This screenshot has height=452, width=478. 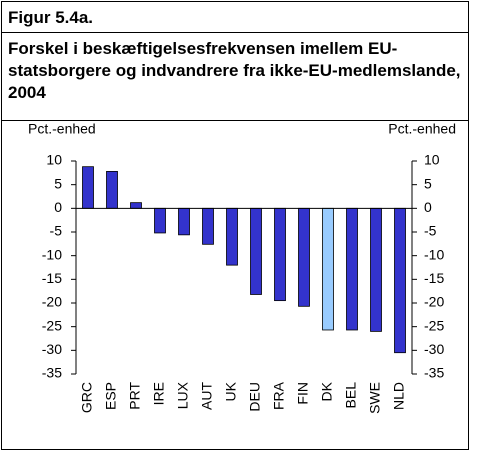 I want to click on y2-tick-label: -20, so click(x=434, y=302).